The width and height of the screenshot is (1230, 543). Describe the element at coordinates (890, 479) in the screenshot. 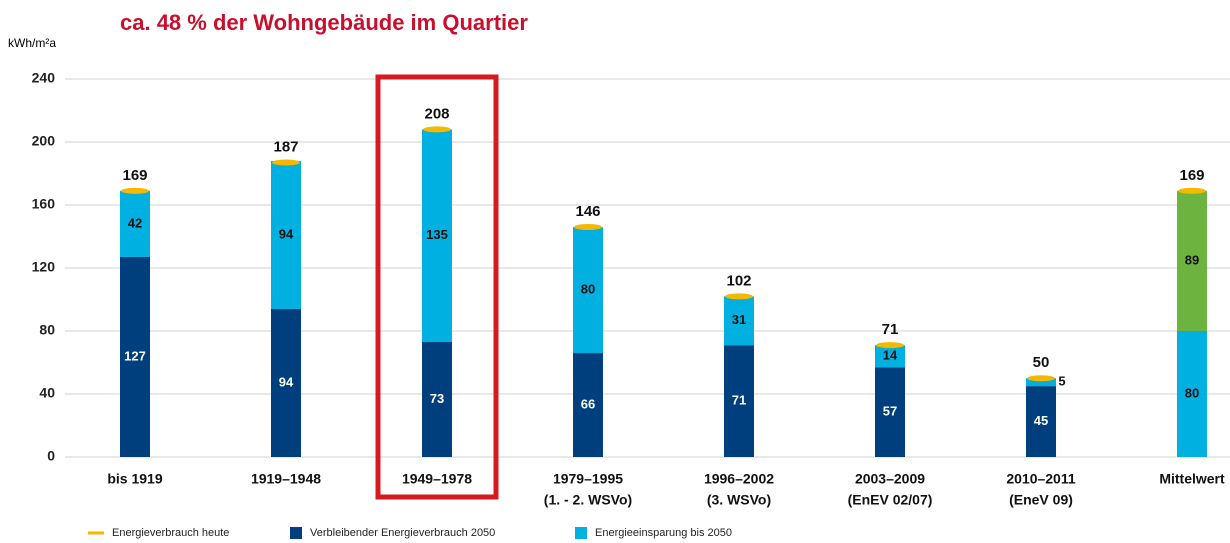

I see `x-tick-label: 2003–2009` at that location.